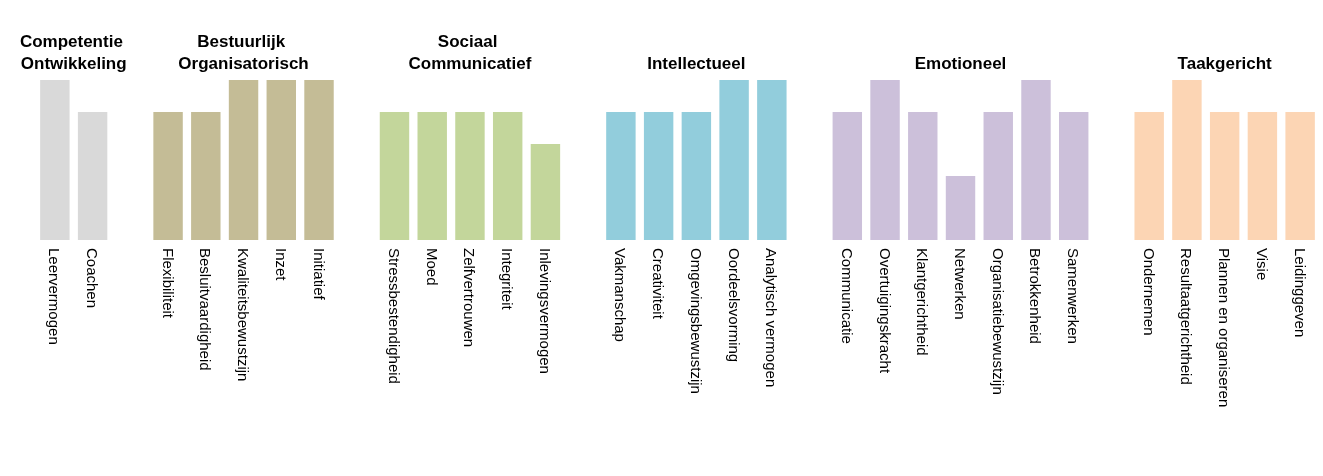  Describe the element at coordinates (961, 284) in the screenshot. I see `x-tick-label: Netwerken` at that location.